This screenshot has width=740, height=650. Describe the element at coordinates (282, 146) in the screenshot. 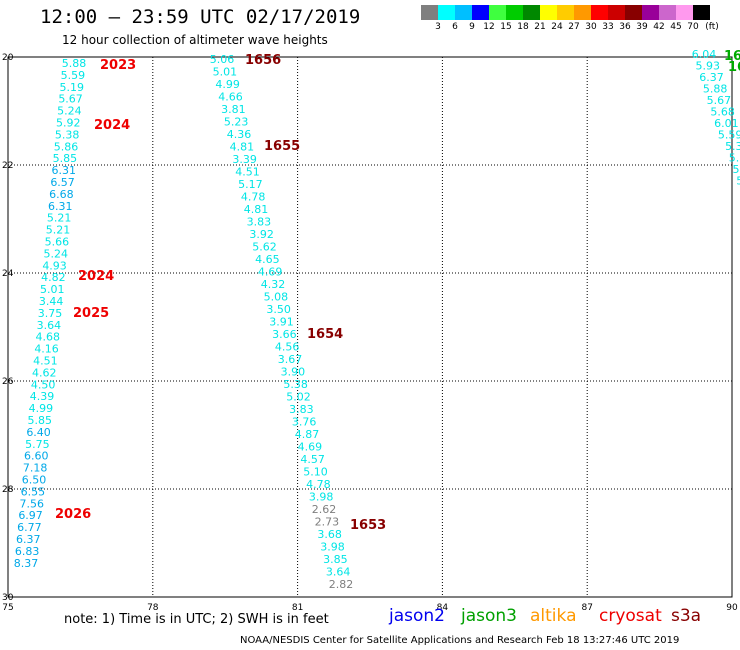

I see `pass-time-label: 1655` at that location.